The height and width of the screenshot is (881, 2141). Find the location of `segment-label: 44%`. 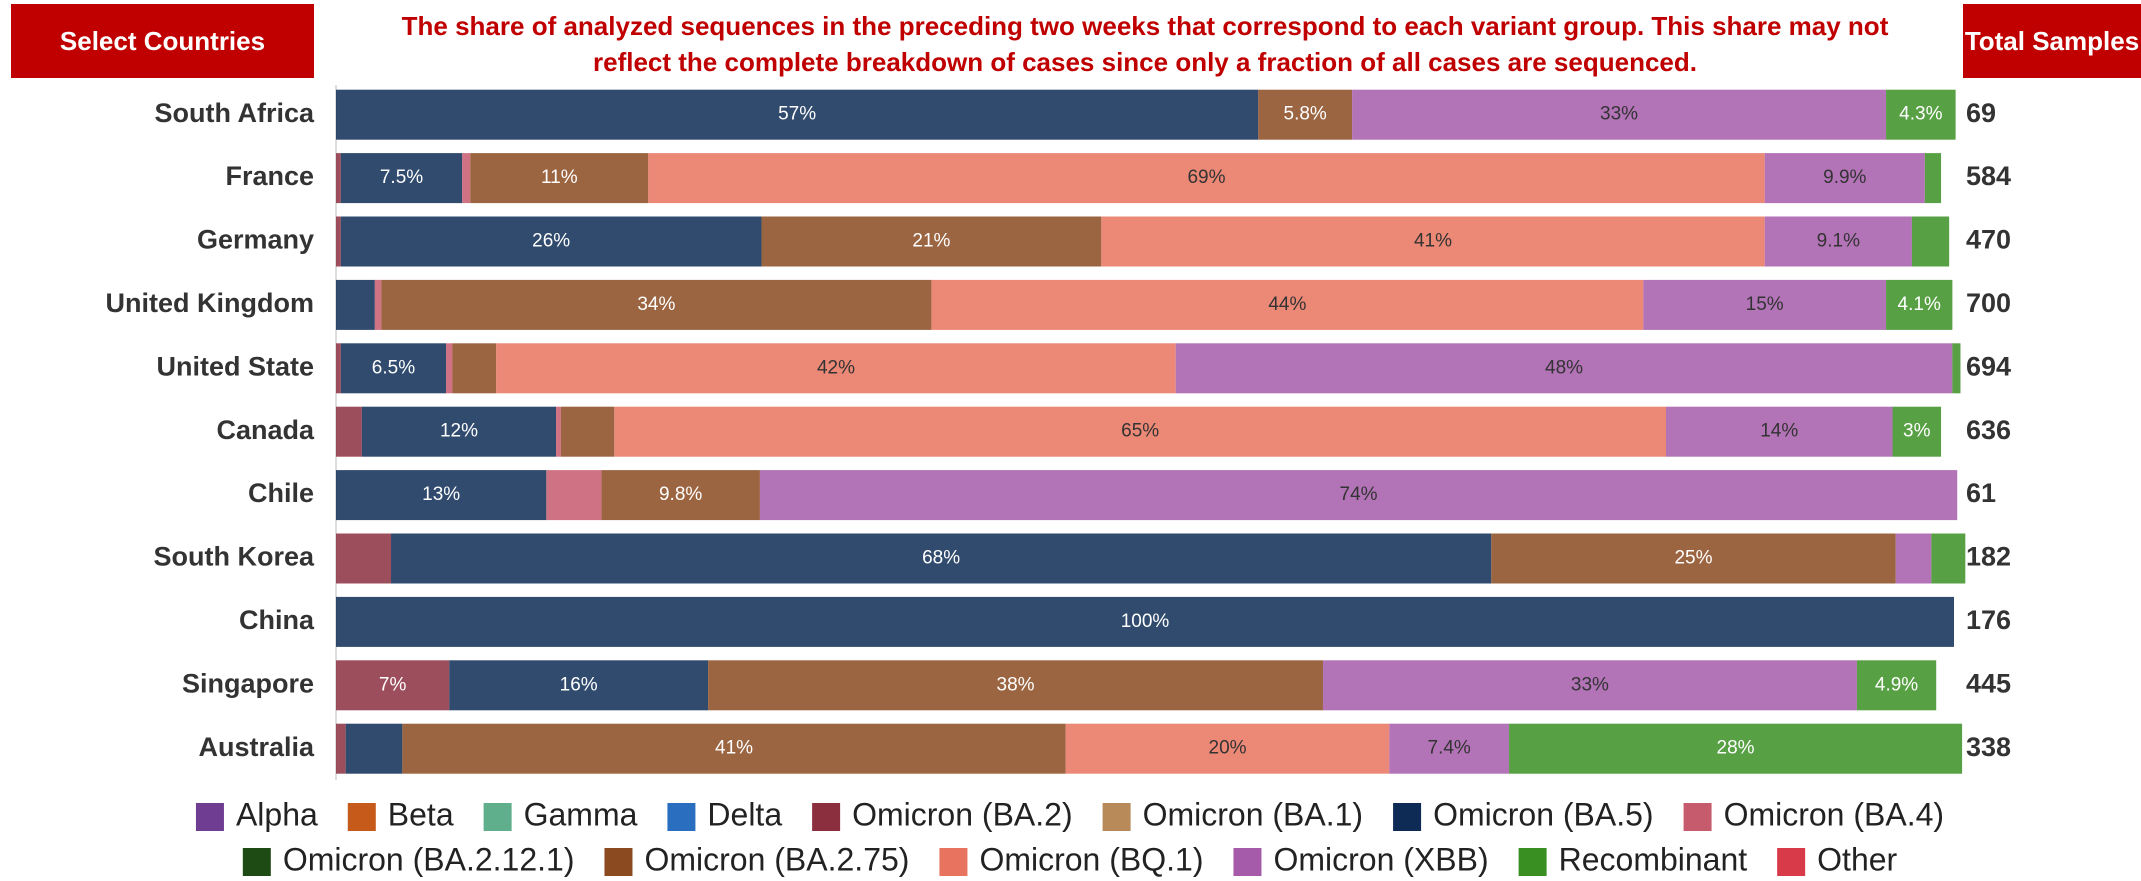

segment-label: 44% is located at coordinates (1287, 304).